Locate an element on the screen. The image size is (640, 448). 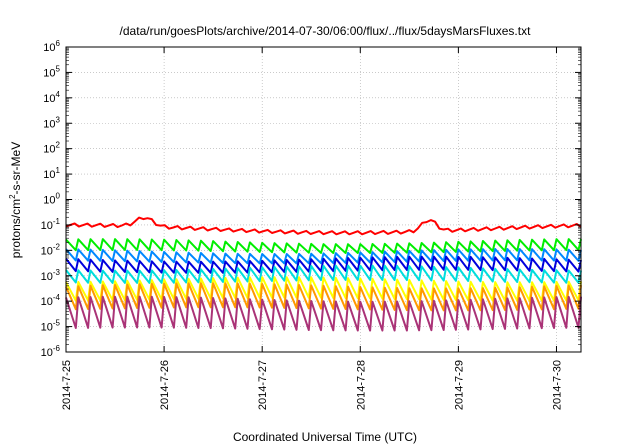
y-tick-label: 10⁻⁴ is located at coordinates (51, 300).